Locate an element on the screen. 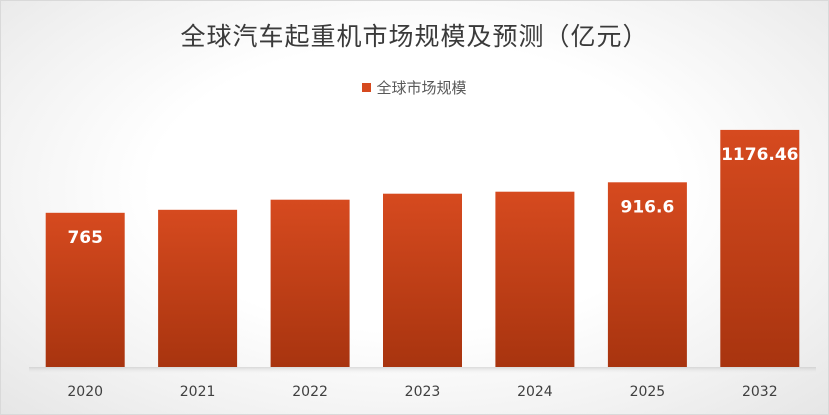 This screenshot has width=829, height=415. data-label-2025: 916.6 is located at coordinates (648, 207).